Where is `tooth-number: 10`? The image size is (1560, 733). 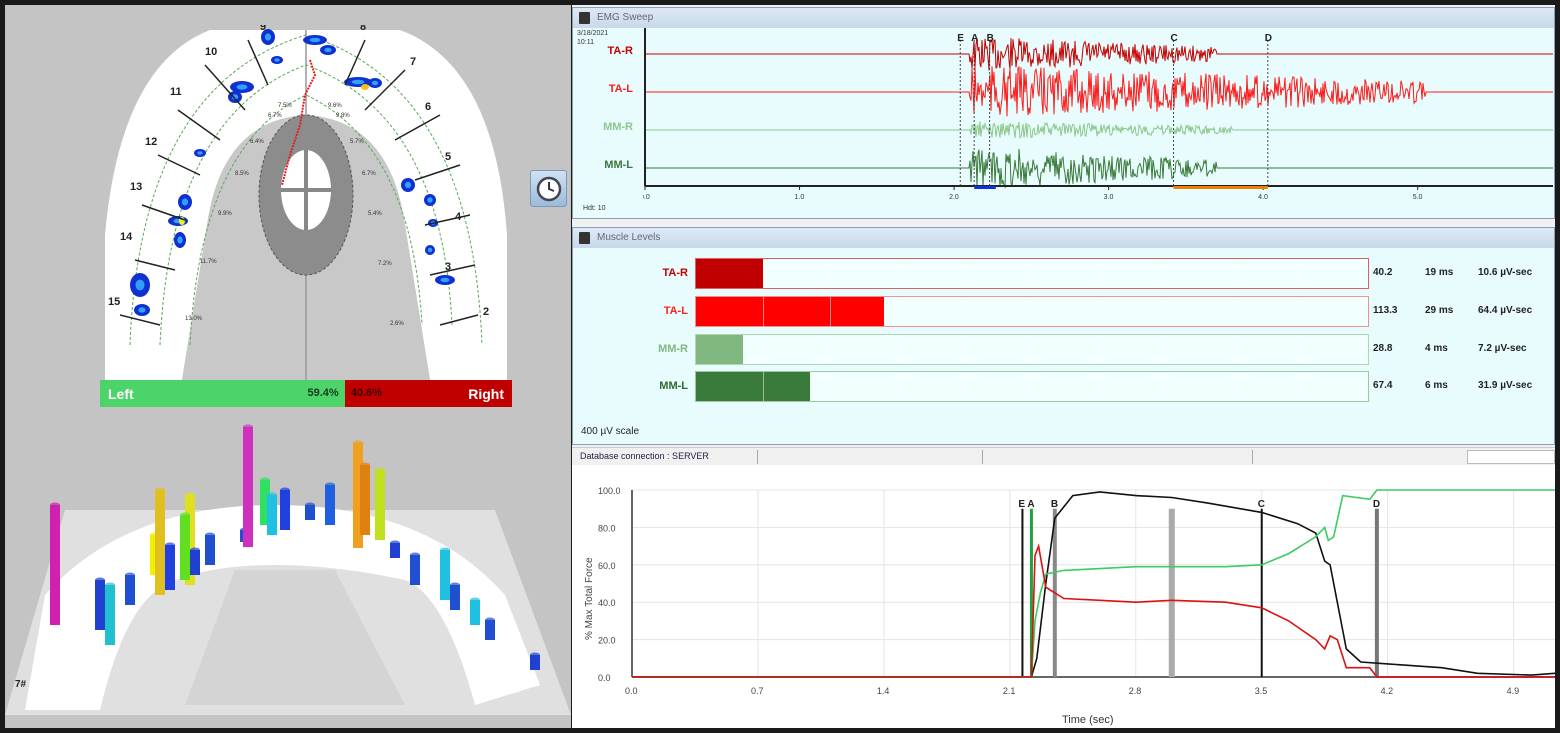
tooth-number: 10 is located at coordinates (211, 52).